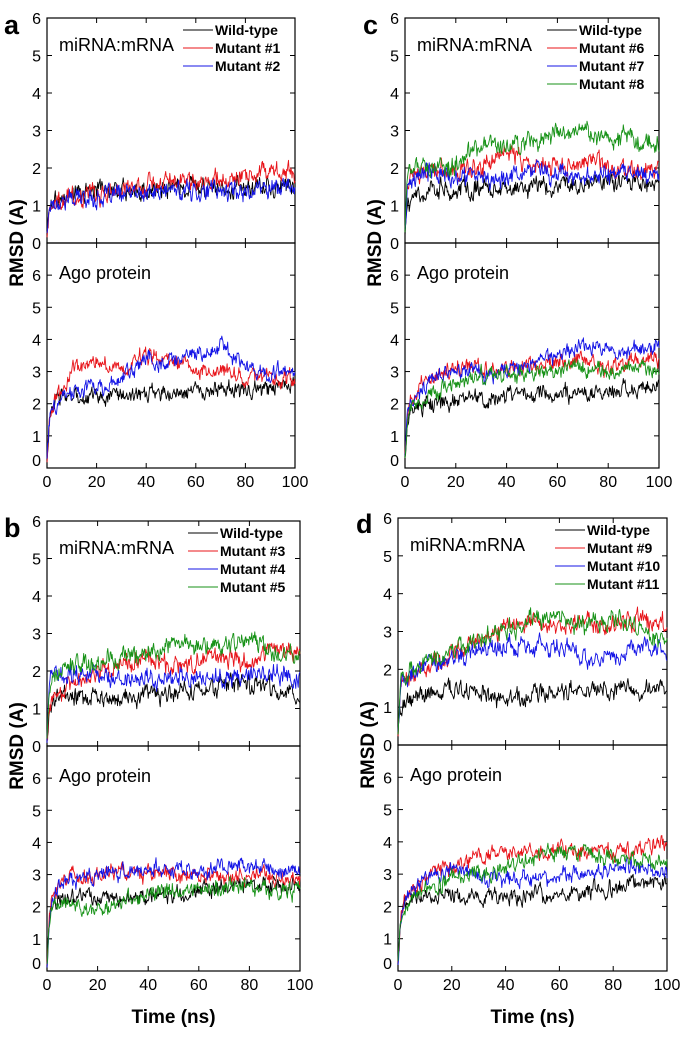 The image size is (685, 1037). I want to click on subplot-a-ago: 1 2 3 4 5 6 0 Ago protein, so click(164, 356).